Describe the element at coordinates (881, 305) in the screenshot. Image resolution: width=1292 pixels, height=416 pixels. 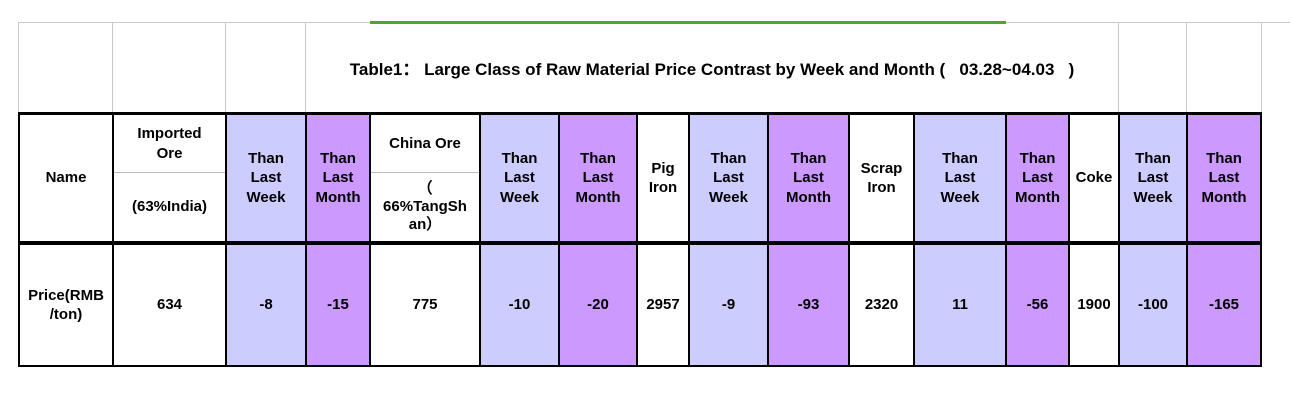
I see `value-scrap-iron-price: 2320` at that location.